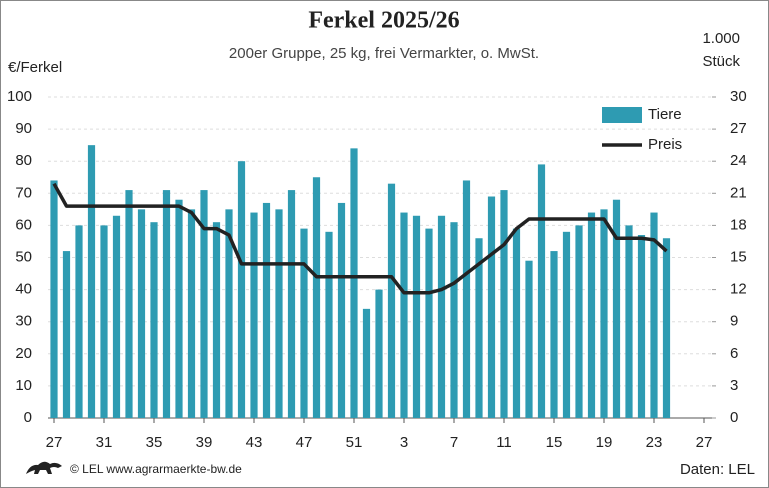 The image size is (769, 488). Describe the element at coordinates (738, 128) in the screenshot. I see `y2-tick-label: 27` at that location.